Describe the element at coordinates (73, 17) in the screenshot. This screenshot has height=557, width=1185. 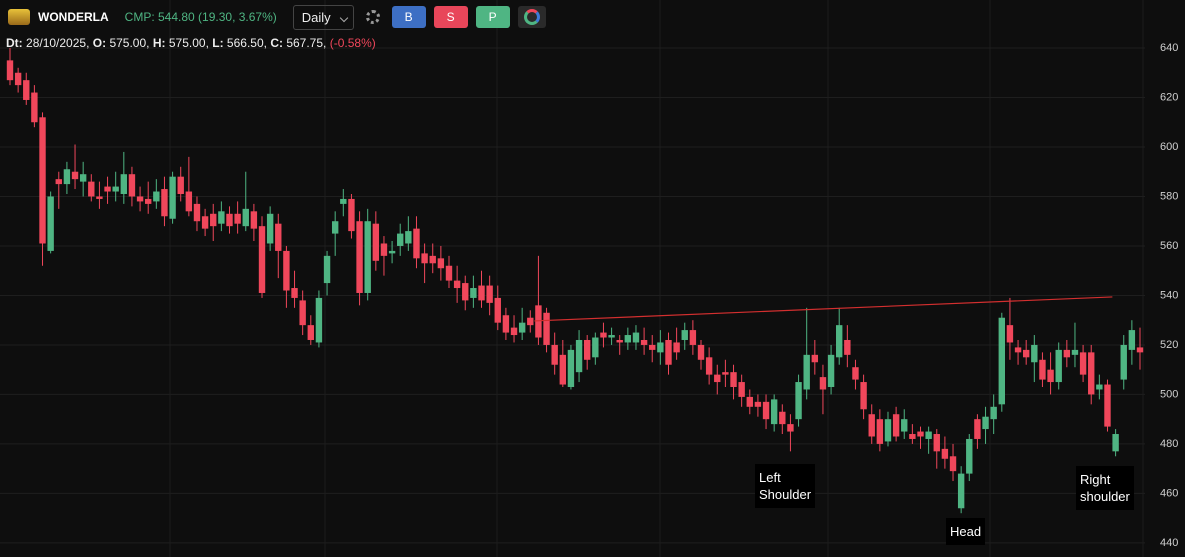
I see `symbol: WONDERLA` at that location.